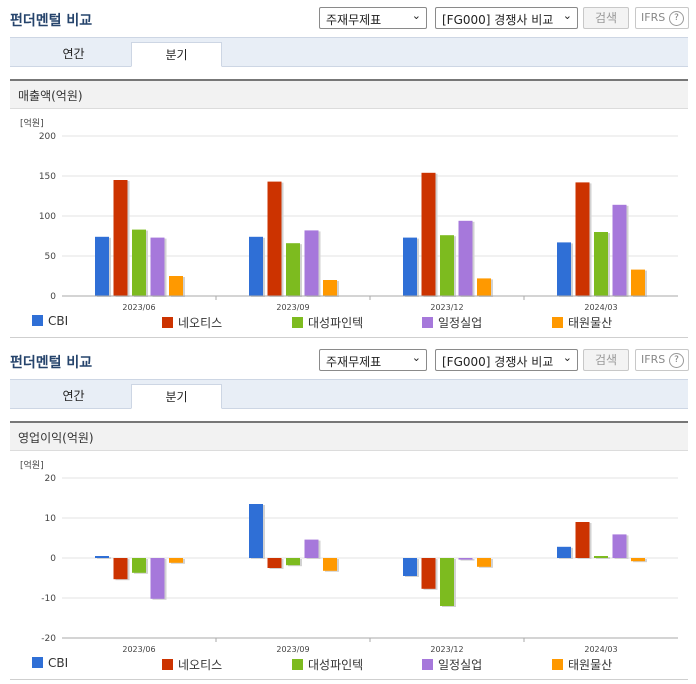 The height and width of the screenshot is (684, 696). Describe the element at coordinates (47, 217) in the screenshot. I see `y-tick-label: 100` at that location.